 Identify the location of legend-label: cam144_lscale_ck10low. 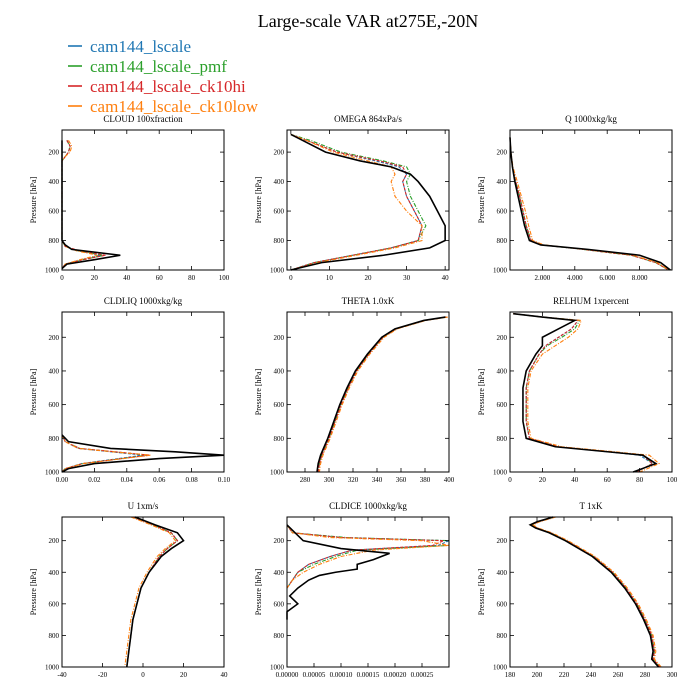
(174, 106).